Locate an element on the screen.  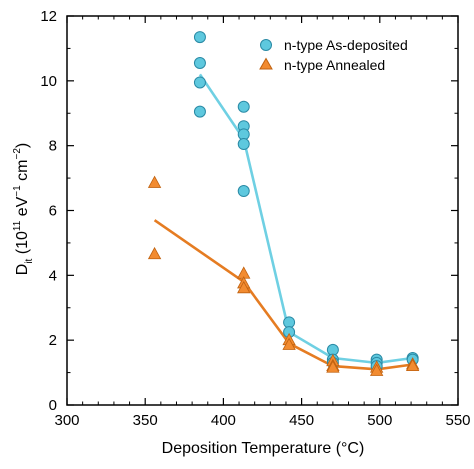
y-label-sub: it is located at coordinates (29, 260).